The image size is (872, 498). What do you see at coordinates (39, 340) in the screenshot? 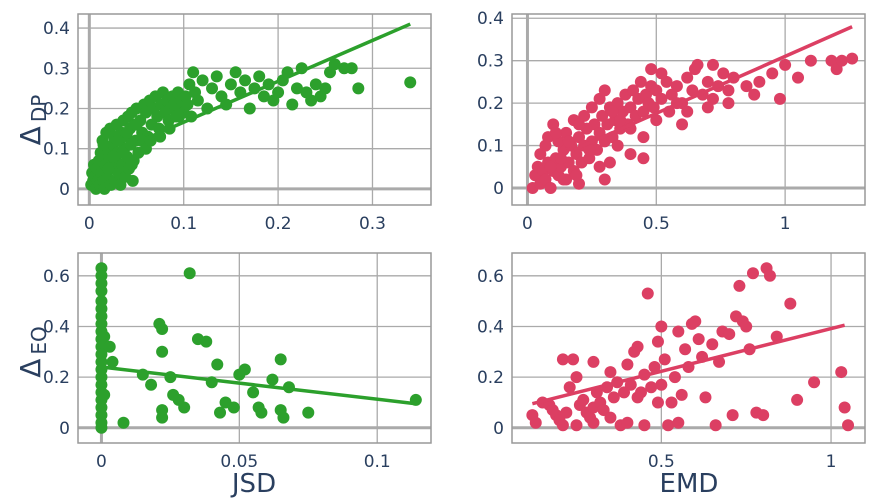
I see `y-axis-label-eo-sub: EO` at bounding box center [39, 340].